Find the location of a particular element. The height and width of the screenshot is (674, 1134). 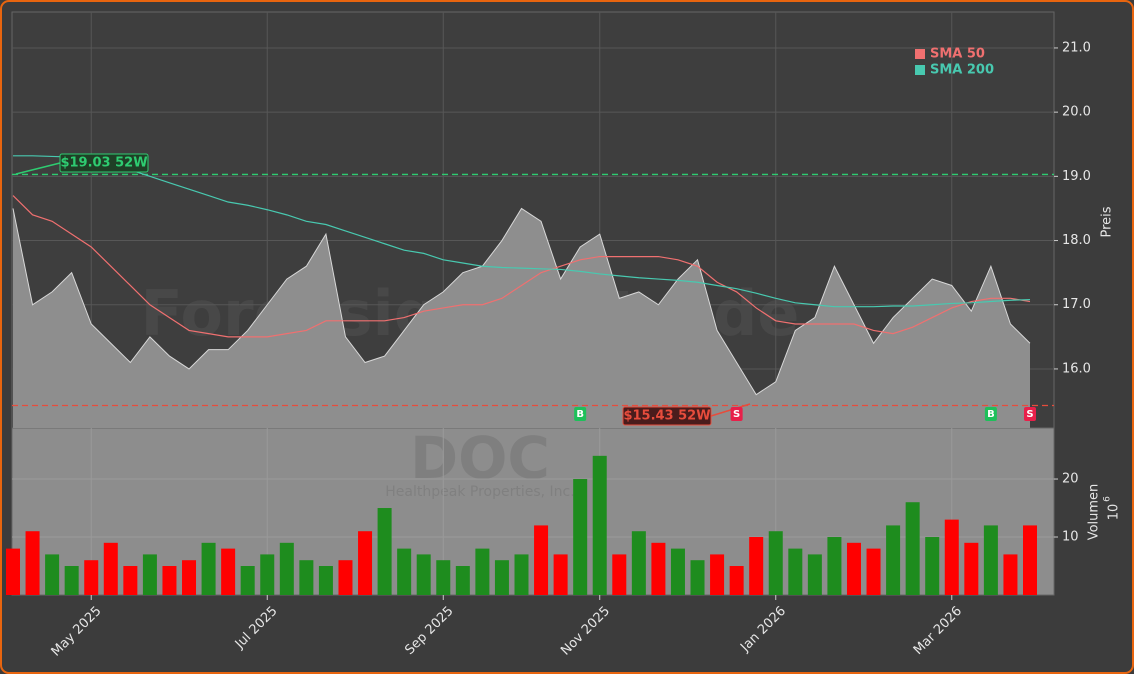

level-annotation: $19.03 52W is located at coordinates (82, 164).